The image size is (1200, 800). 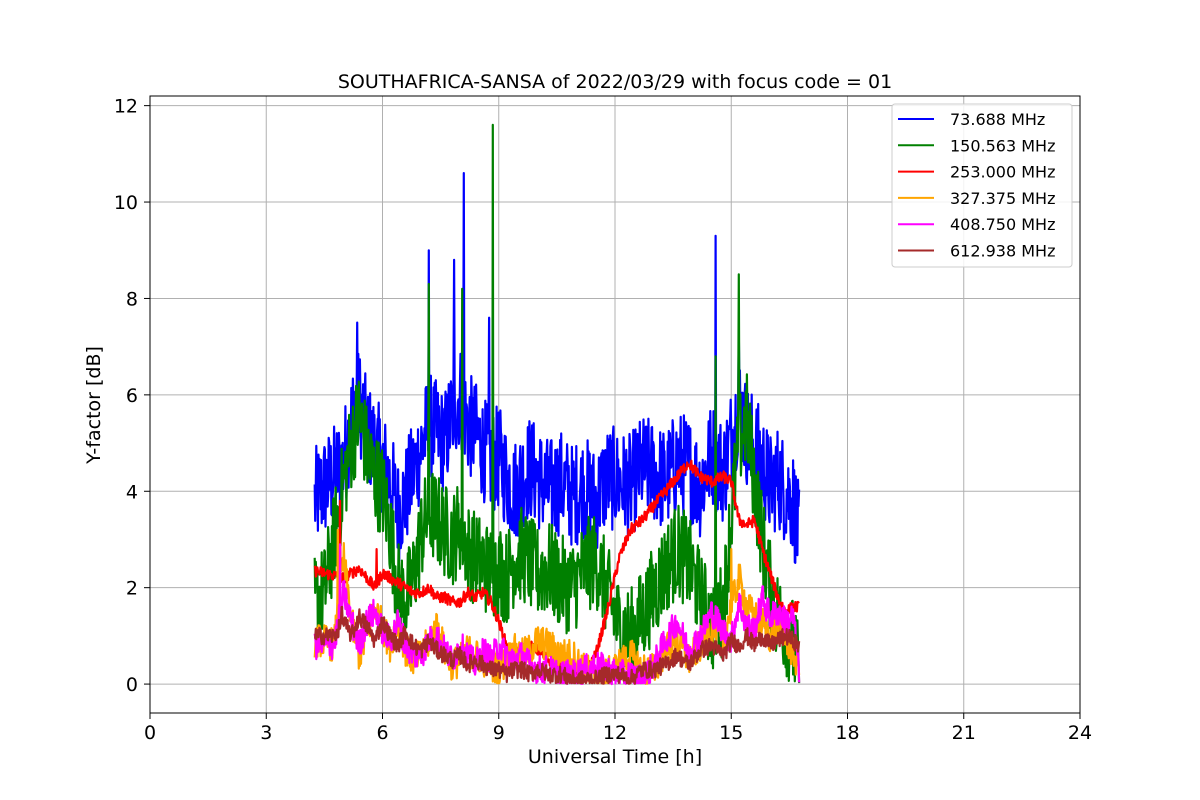 What do you see at coordinates (126, 203) in the screenshot?
I see `y-tick-label: 10` at bounding box center [126, 203].